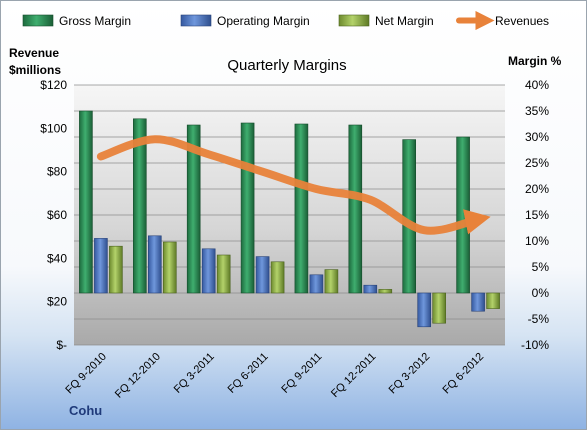 The image size is (587, 431). I want to click on x-tick-label: FQ 12-2011, so click(353, 375).